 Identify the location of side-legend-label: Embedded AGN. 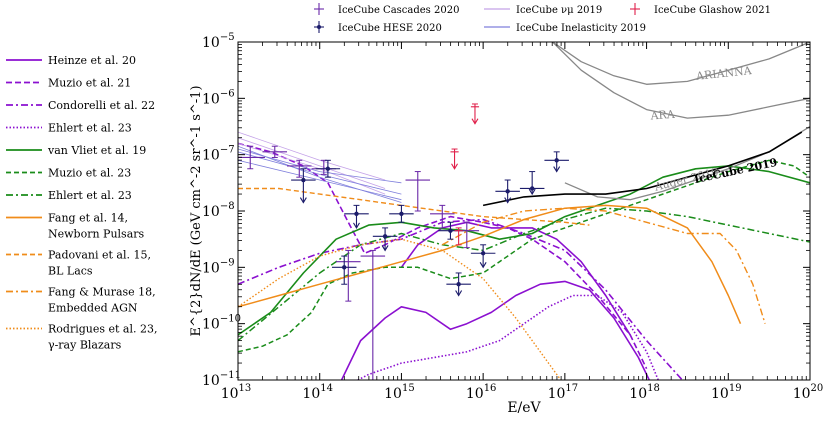
(93, 308).